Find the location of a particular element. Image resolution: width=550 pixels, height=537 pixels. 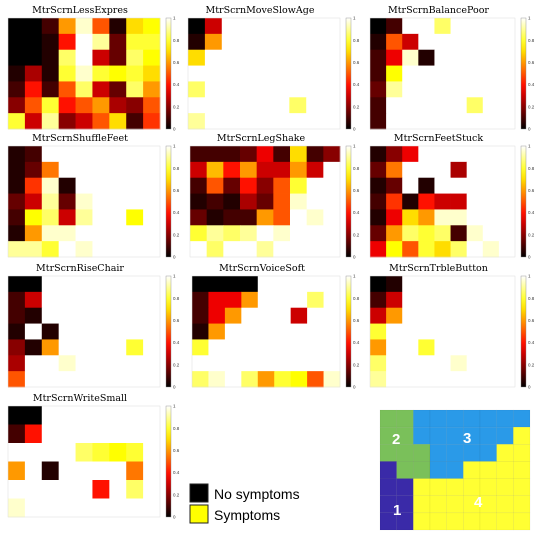

colorbar-tick-label: 0.2 is located at coordinates (176, 234).